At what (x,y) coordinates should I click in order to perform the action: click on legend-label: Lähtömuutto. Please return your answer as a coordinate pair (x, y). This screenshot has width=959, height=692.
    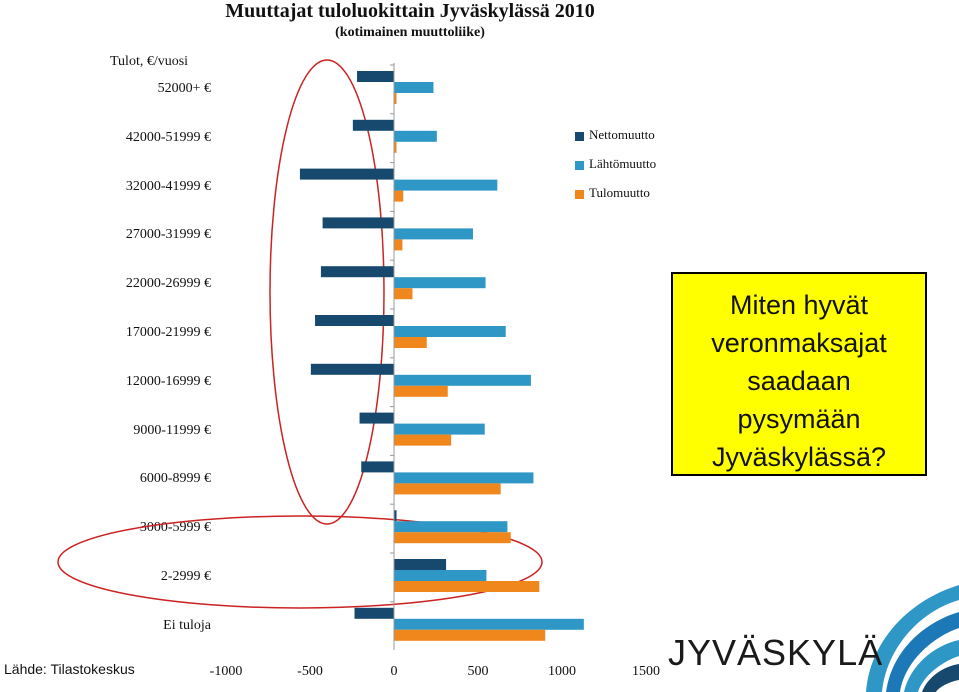
    Looking at the image, I should click on (623, 163).